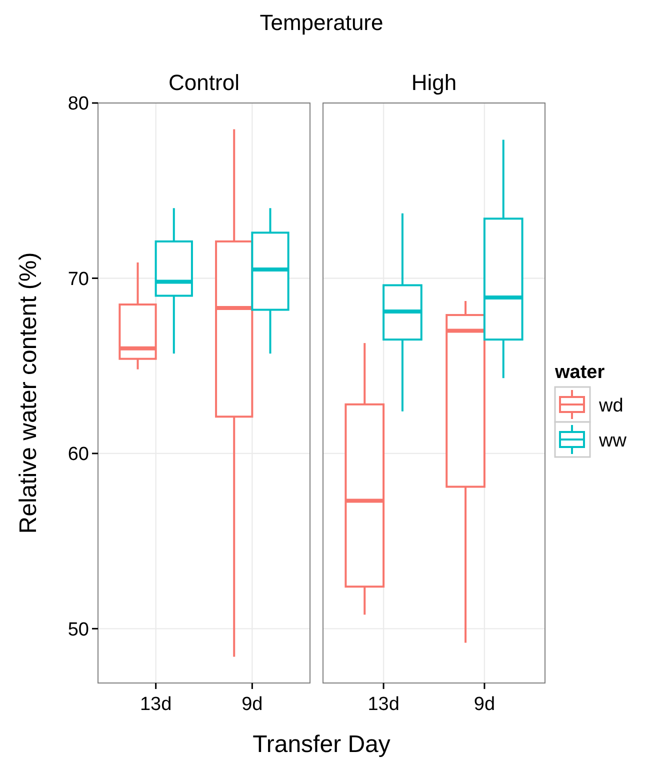 The width and height of the screenshot is (667, 761). Describe the element at coordinates (434, 82) in the screenshot. I see `chart-title: High` at that location.